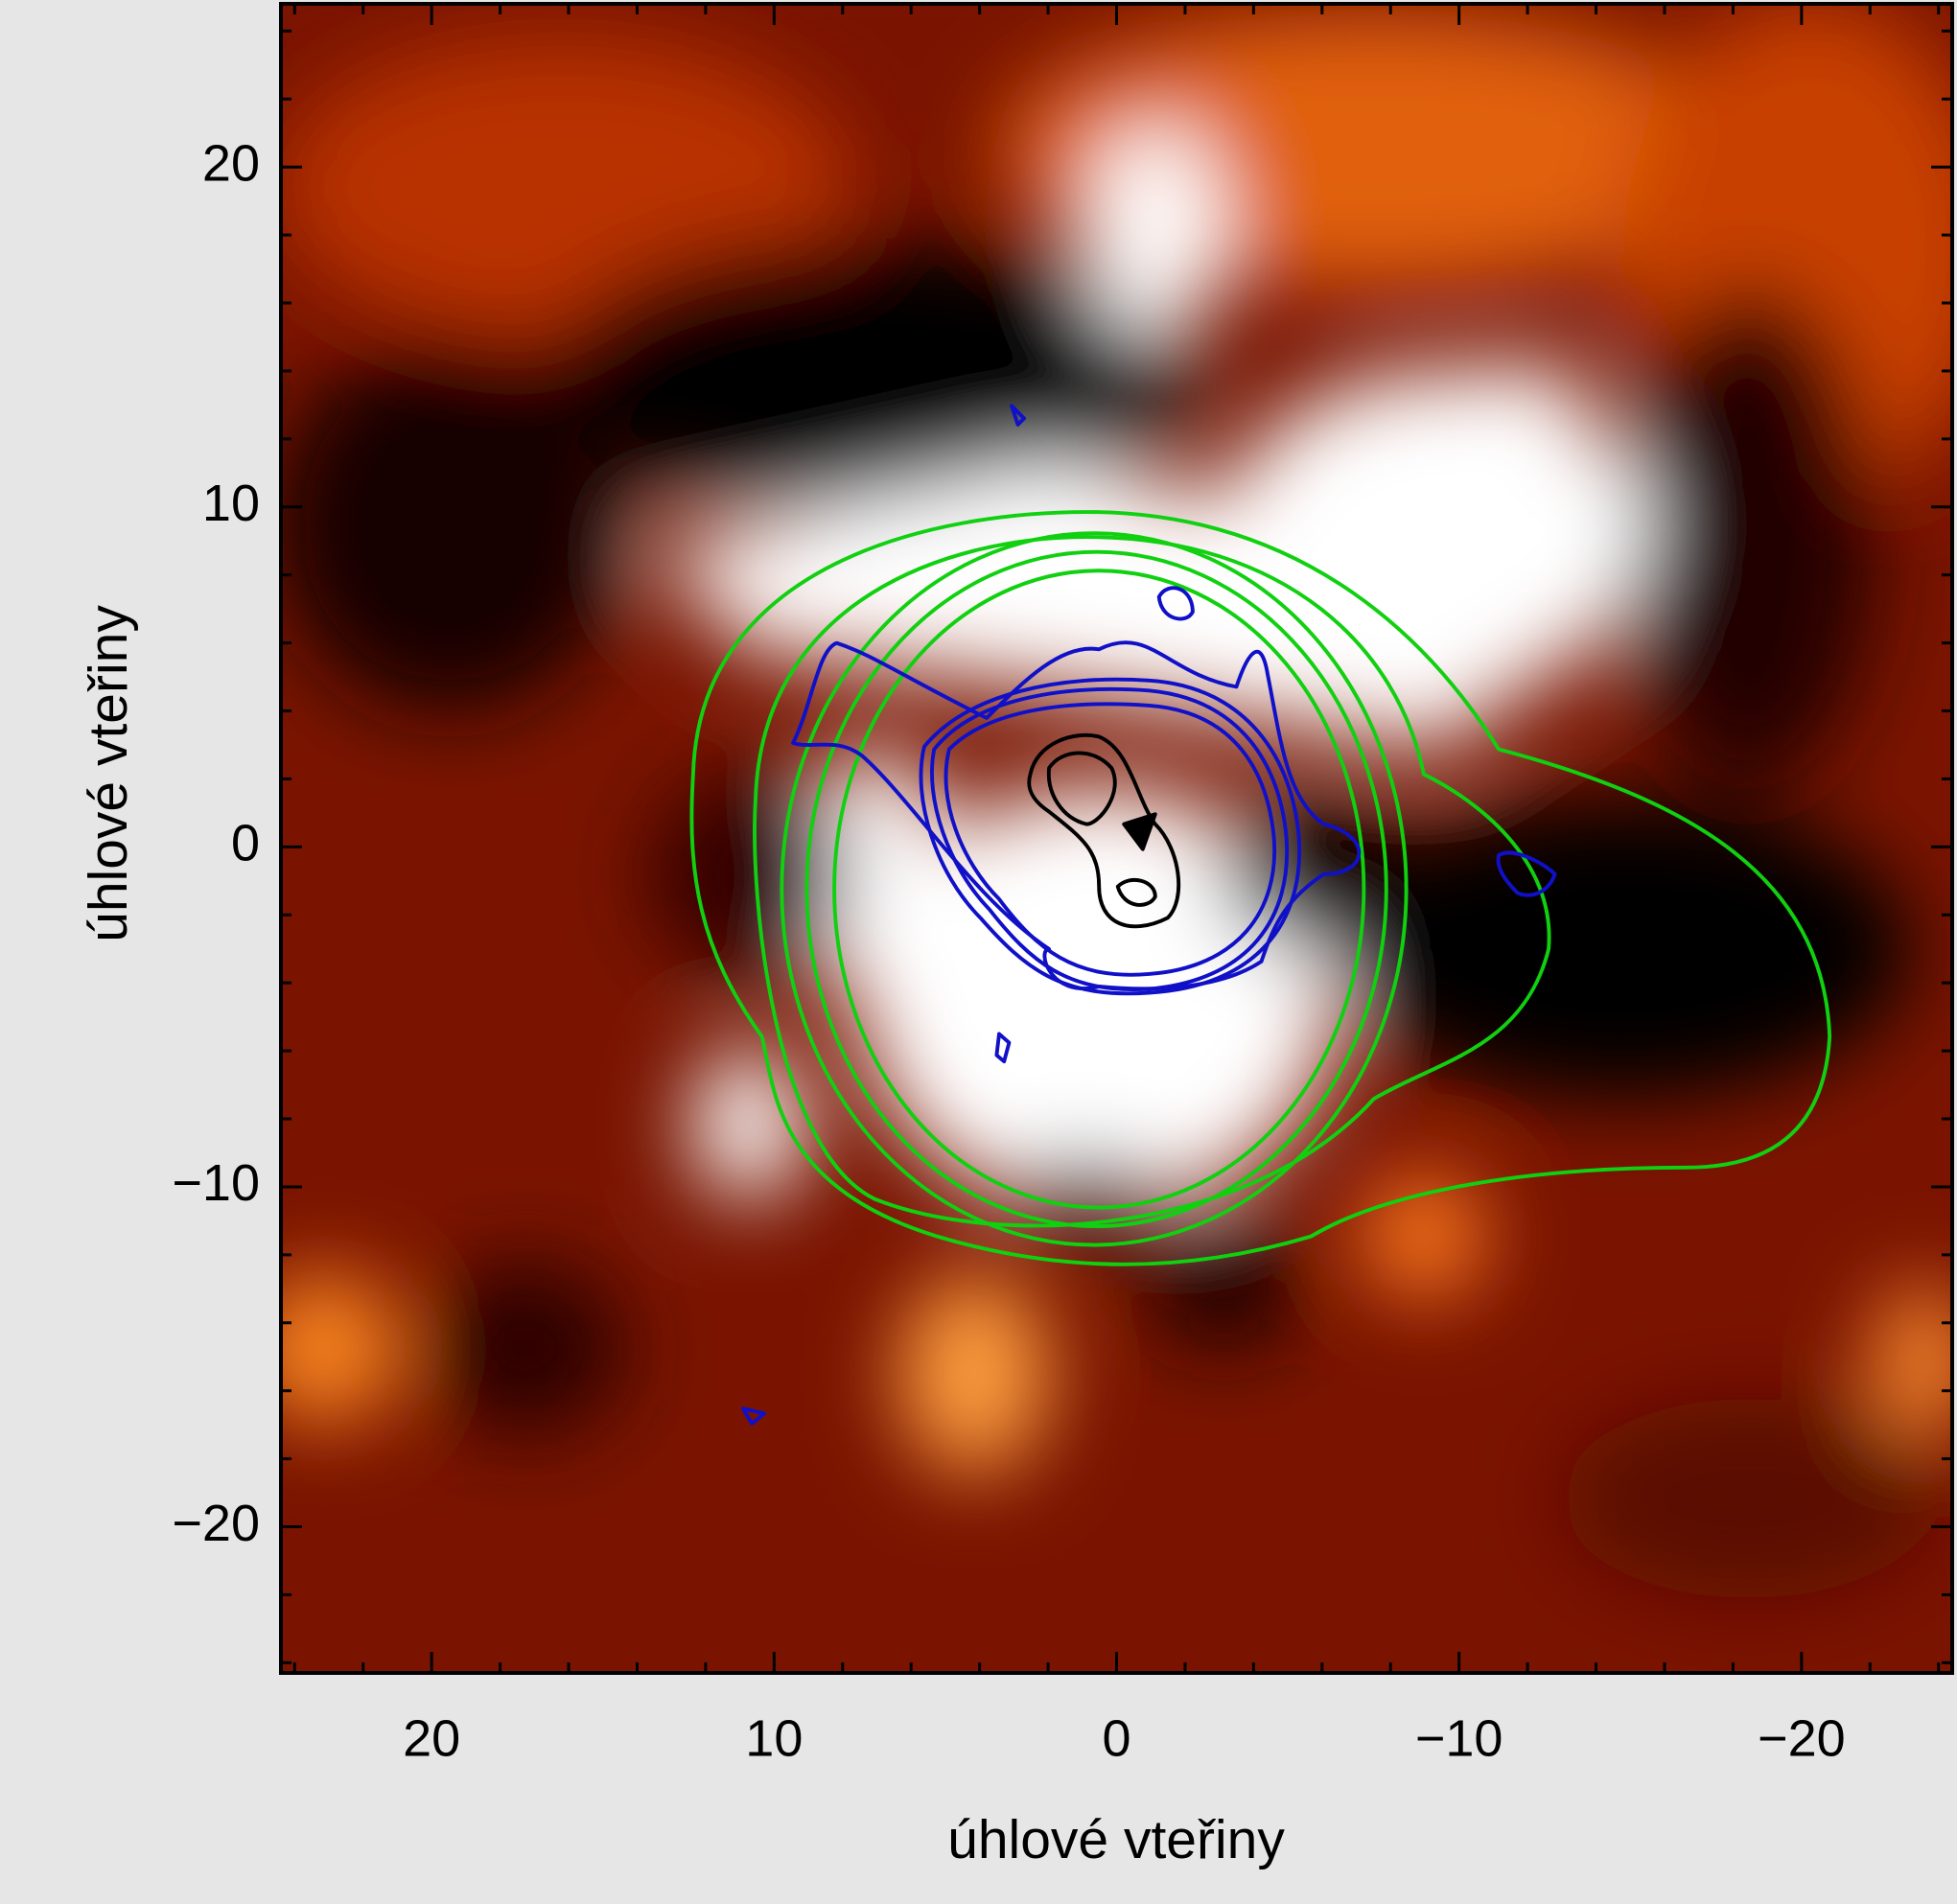 This screenshot has width=1957, height=1904. I want to click on y-tick-label: 0, so click(245, 844).